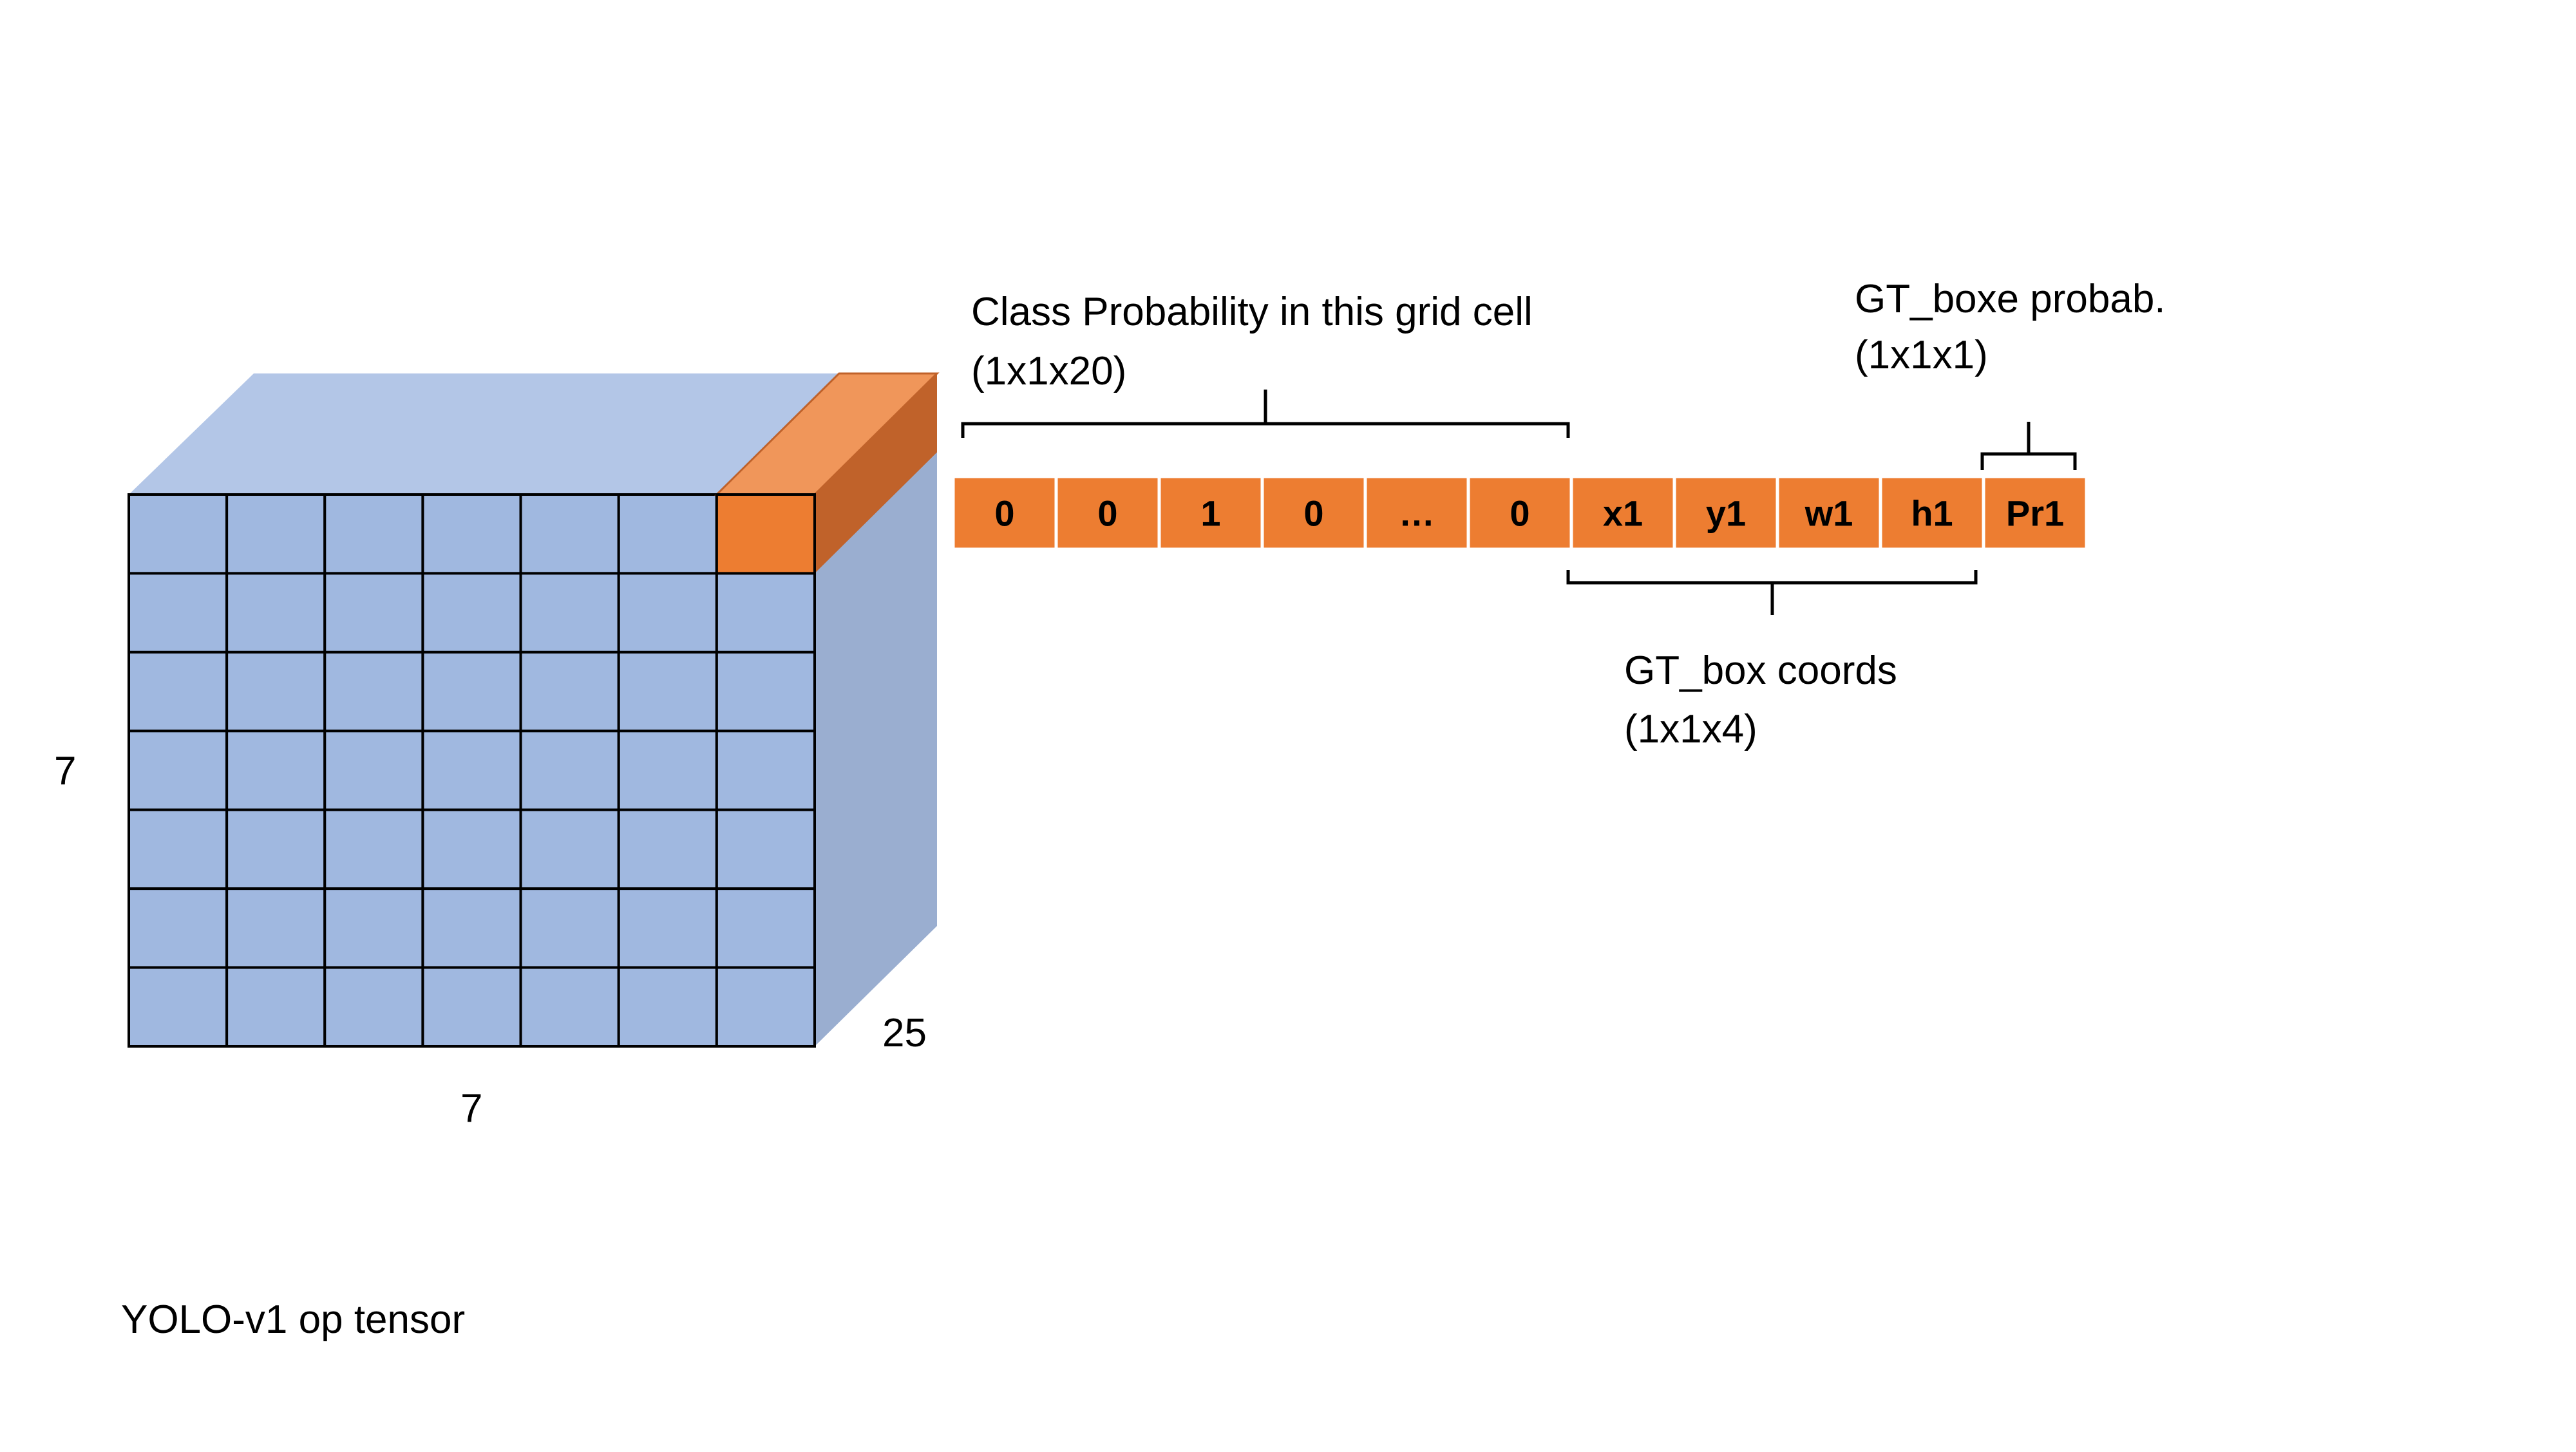  What do you see at coordinates (2010, 299) in the screenshot?
I see `gt-prob-title: GT_boxe probab.` at bounding box center [2010, 299].